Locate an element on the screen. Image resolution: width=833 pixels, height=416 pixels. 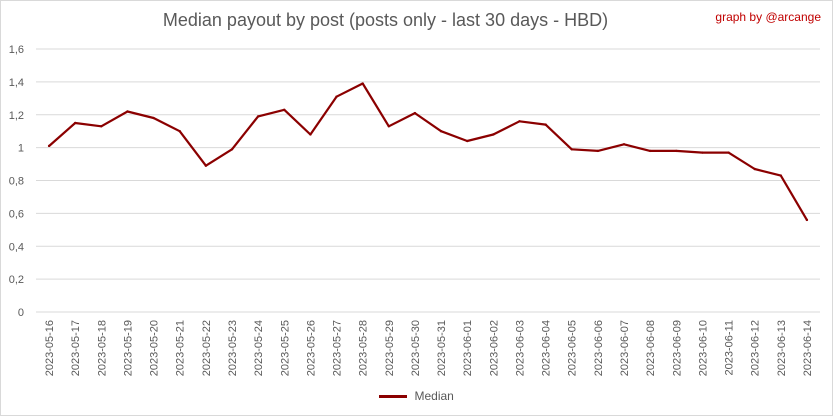
x-tick-label: 2023-05-21 is located at coordinates (181, 348).